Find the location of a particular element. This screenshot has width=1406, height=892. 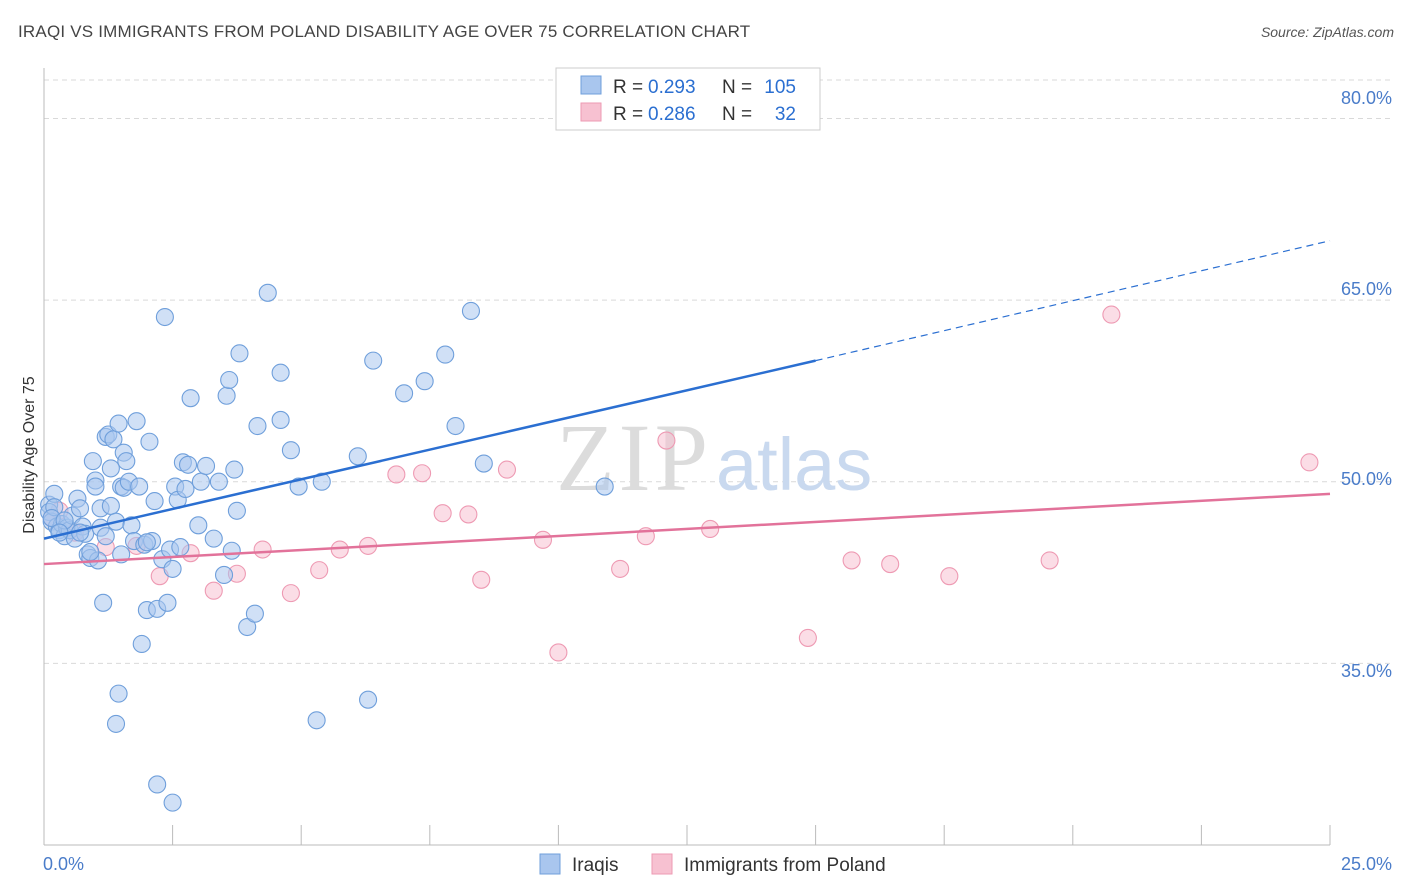

y-axis-title: Disability Age Over 75 is located at coordinates (29, 455).